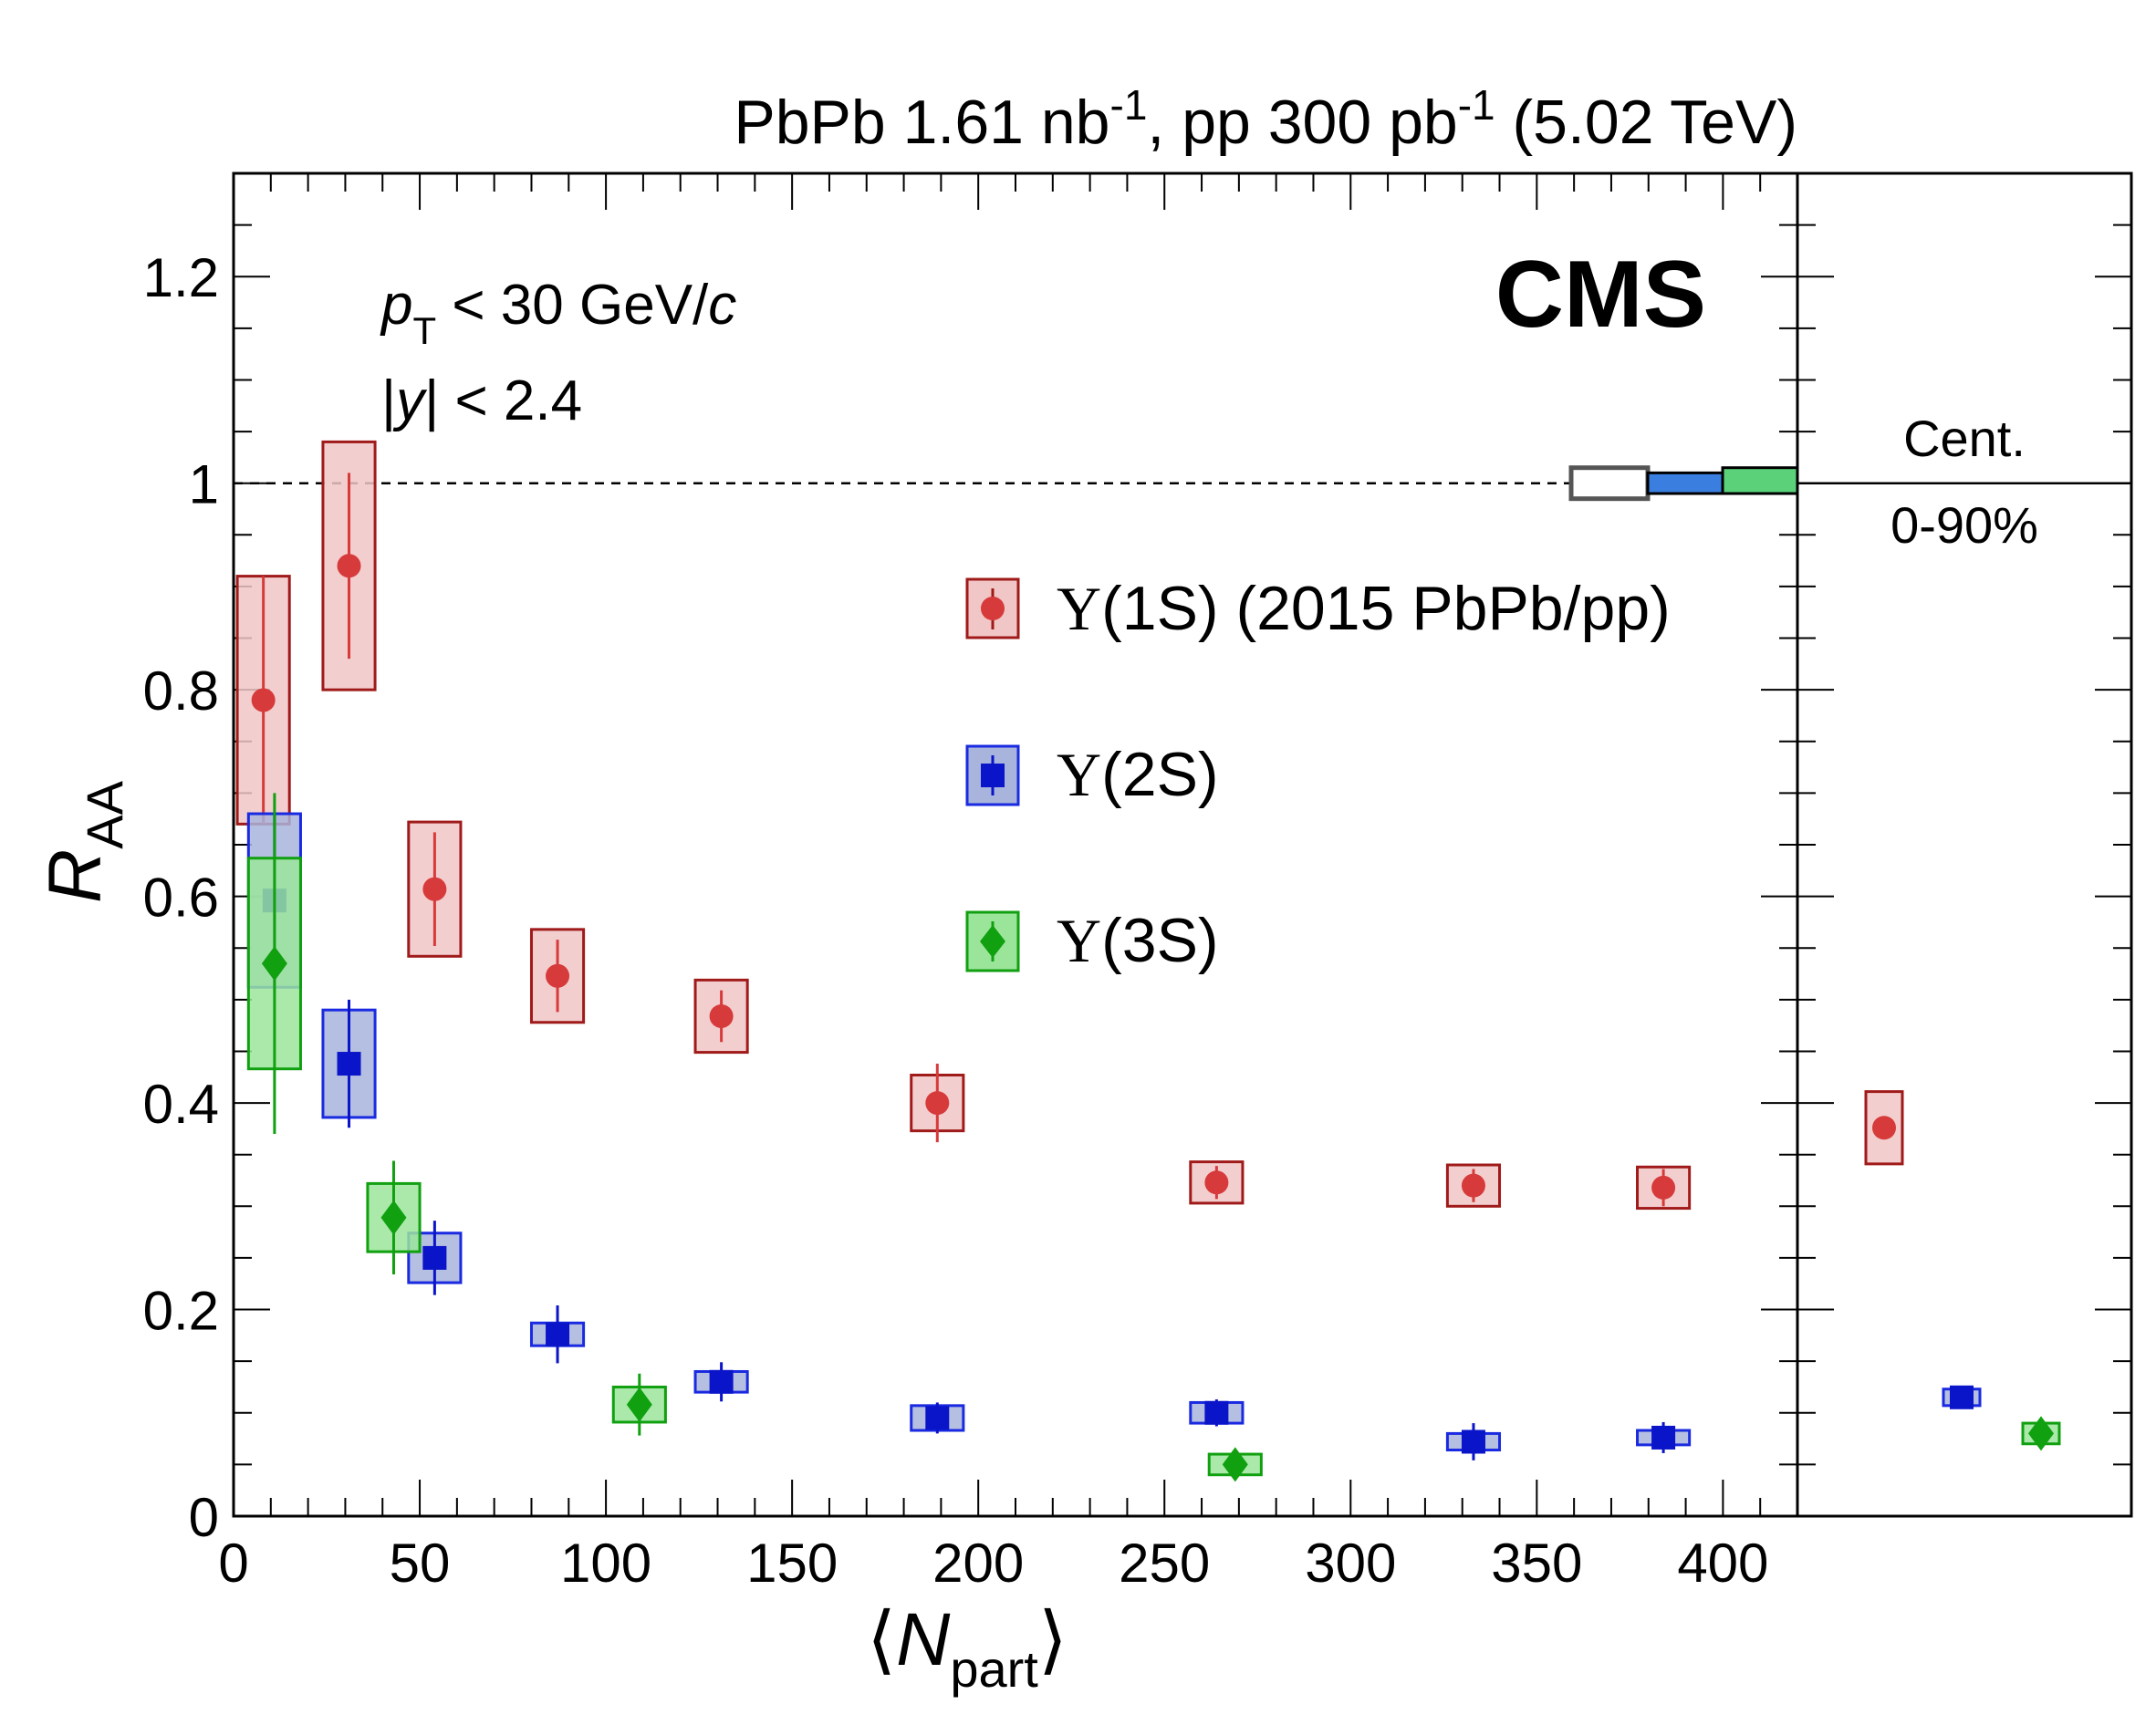 This screenshot has width=2156, height=1715. What do you see at coordinates (1129, 105) in the screenshot?
I see `title-part-a-sup: -1` at bounding box center [1129, 105].